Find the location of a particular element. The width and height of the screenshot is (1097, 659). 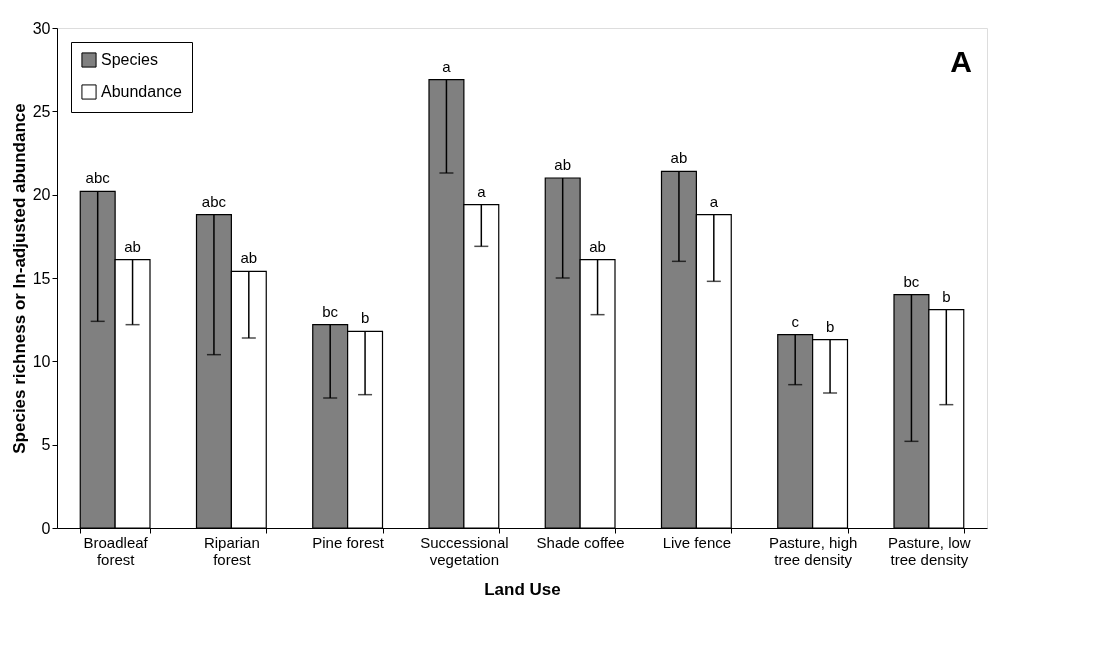

y-tick-label: 5 is located at coordinates (46, 445).